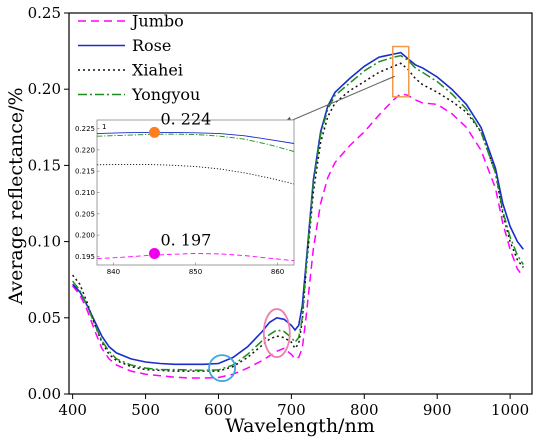 This screenshot has width=550, height=443. Describe the element at coordinates (85, 172) in the screenshot. I see `inset-y-tick-label: 0.215` at that location.